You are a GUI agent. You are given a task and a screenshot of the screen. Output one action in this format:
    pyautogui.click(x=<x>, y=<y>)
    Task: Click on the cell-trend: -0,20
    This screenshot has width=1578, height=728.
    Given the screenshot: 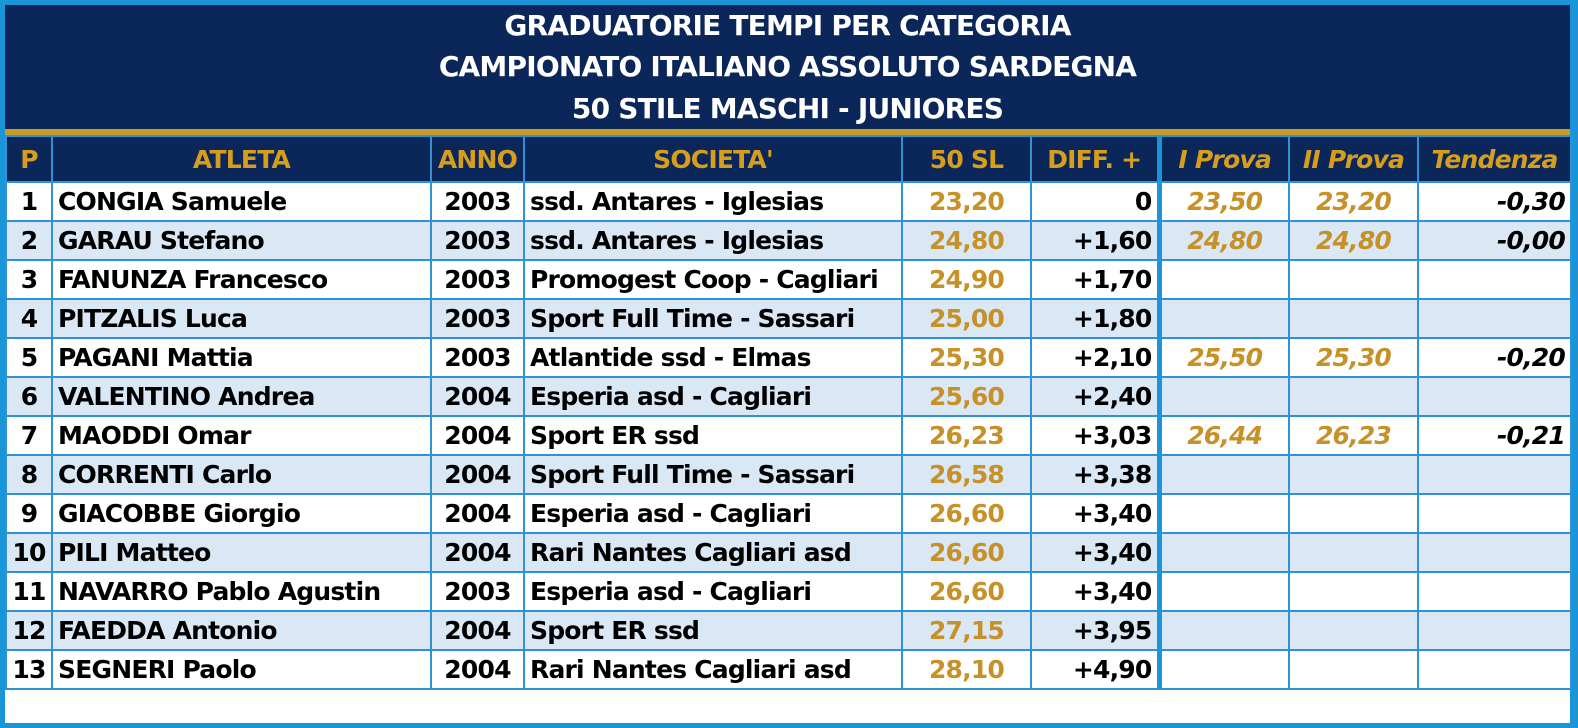 What is the action you would take?
    pyautogui.click(x=1494, y=357)
    